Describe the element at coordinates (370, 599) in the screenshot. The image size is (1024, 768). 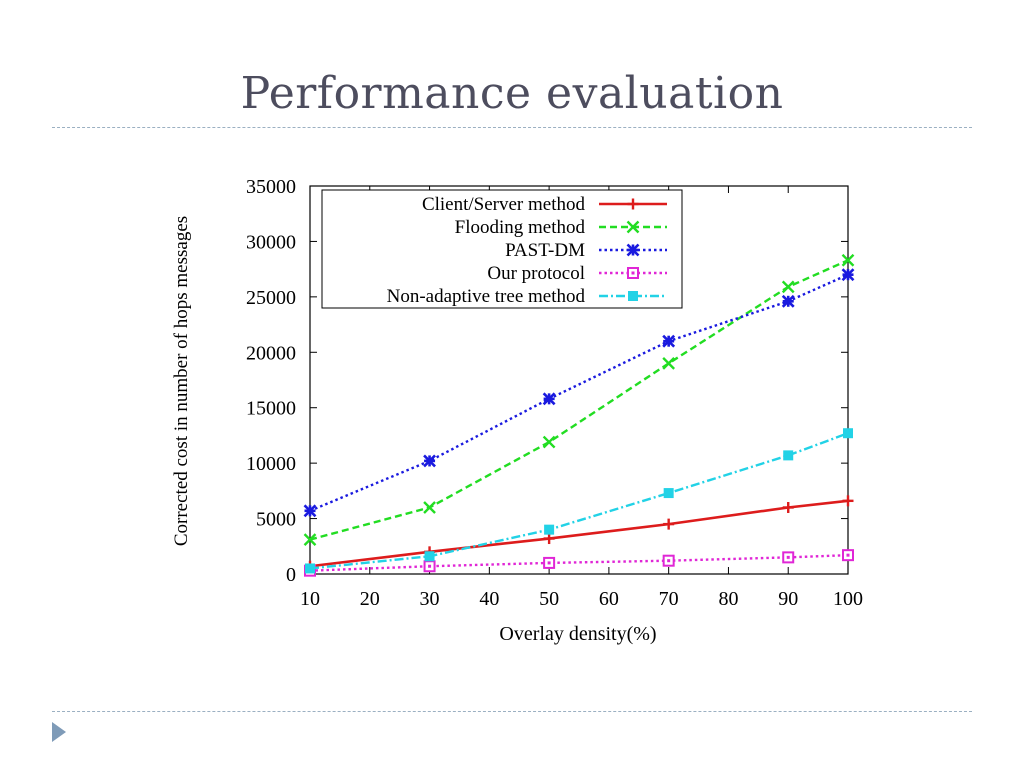
I see `x-tick-label: 20` at that location.